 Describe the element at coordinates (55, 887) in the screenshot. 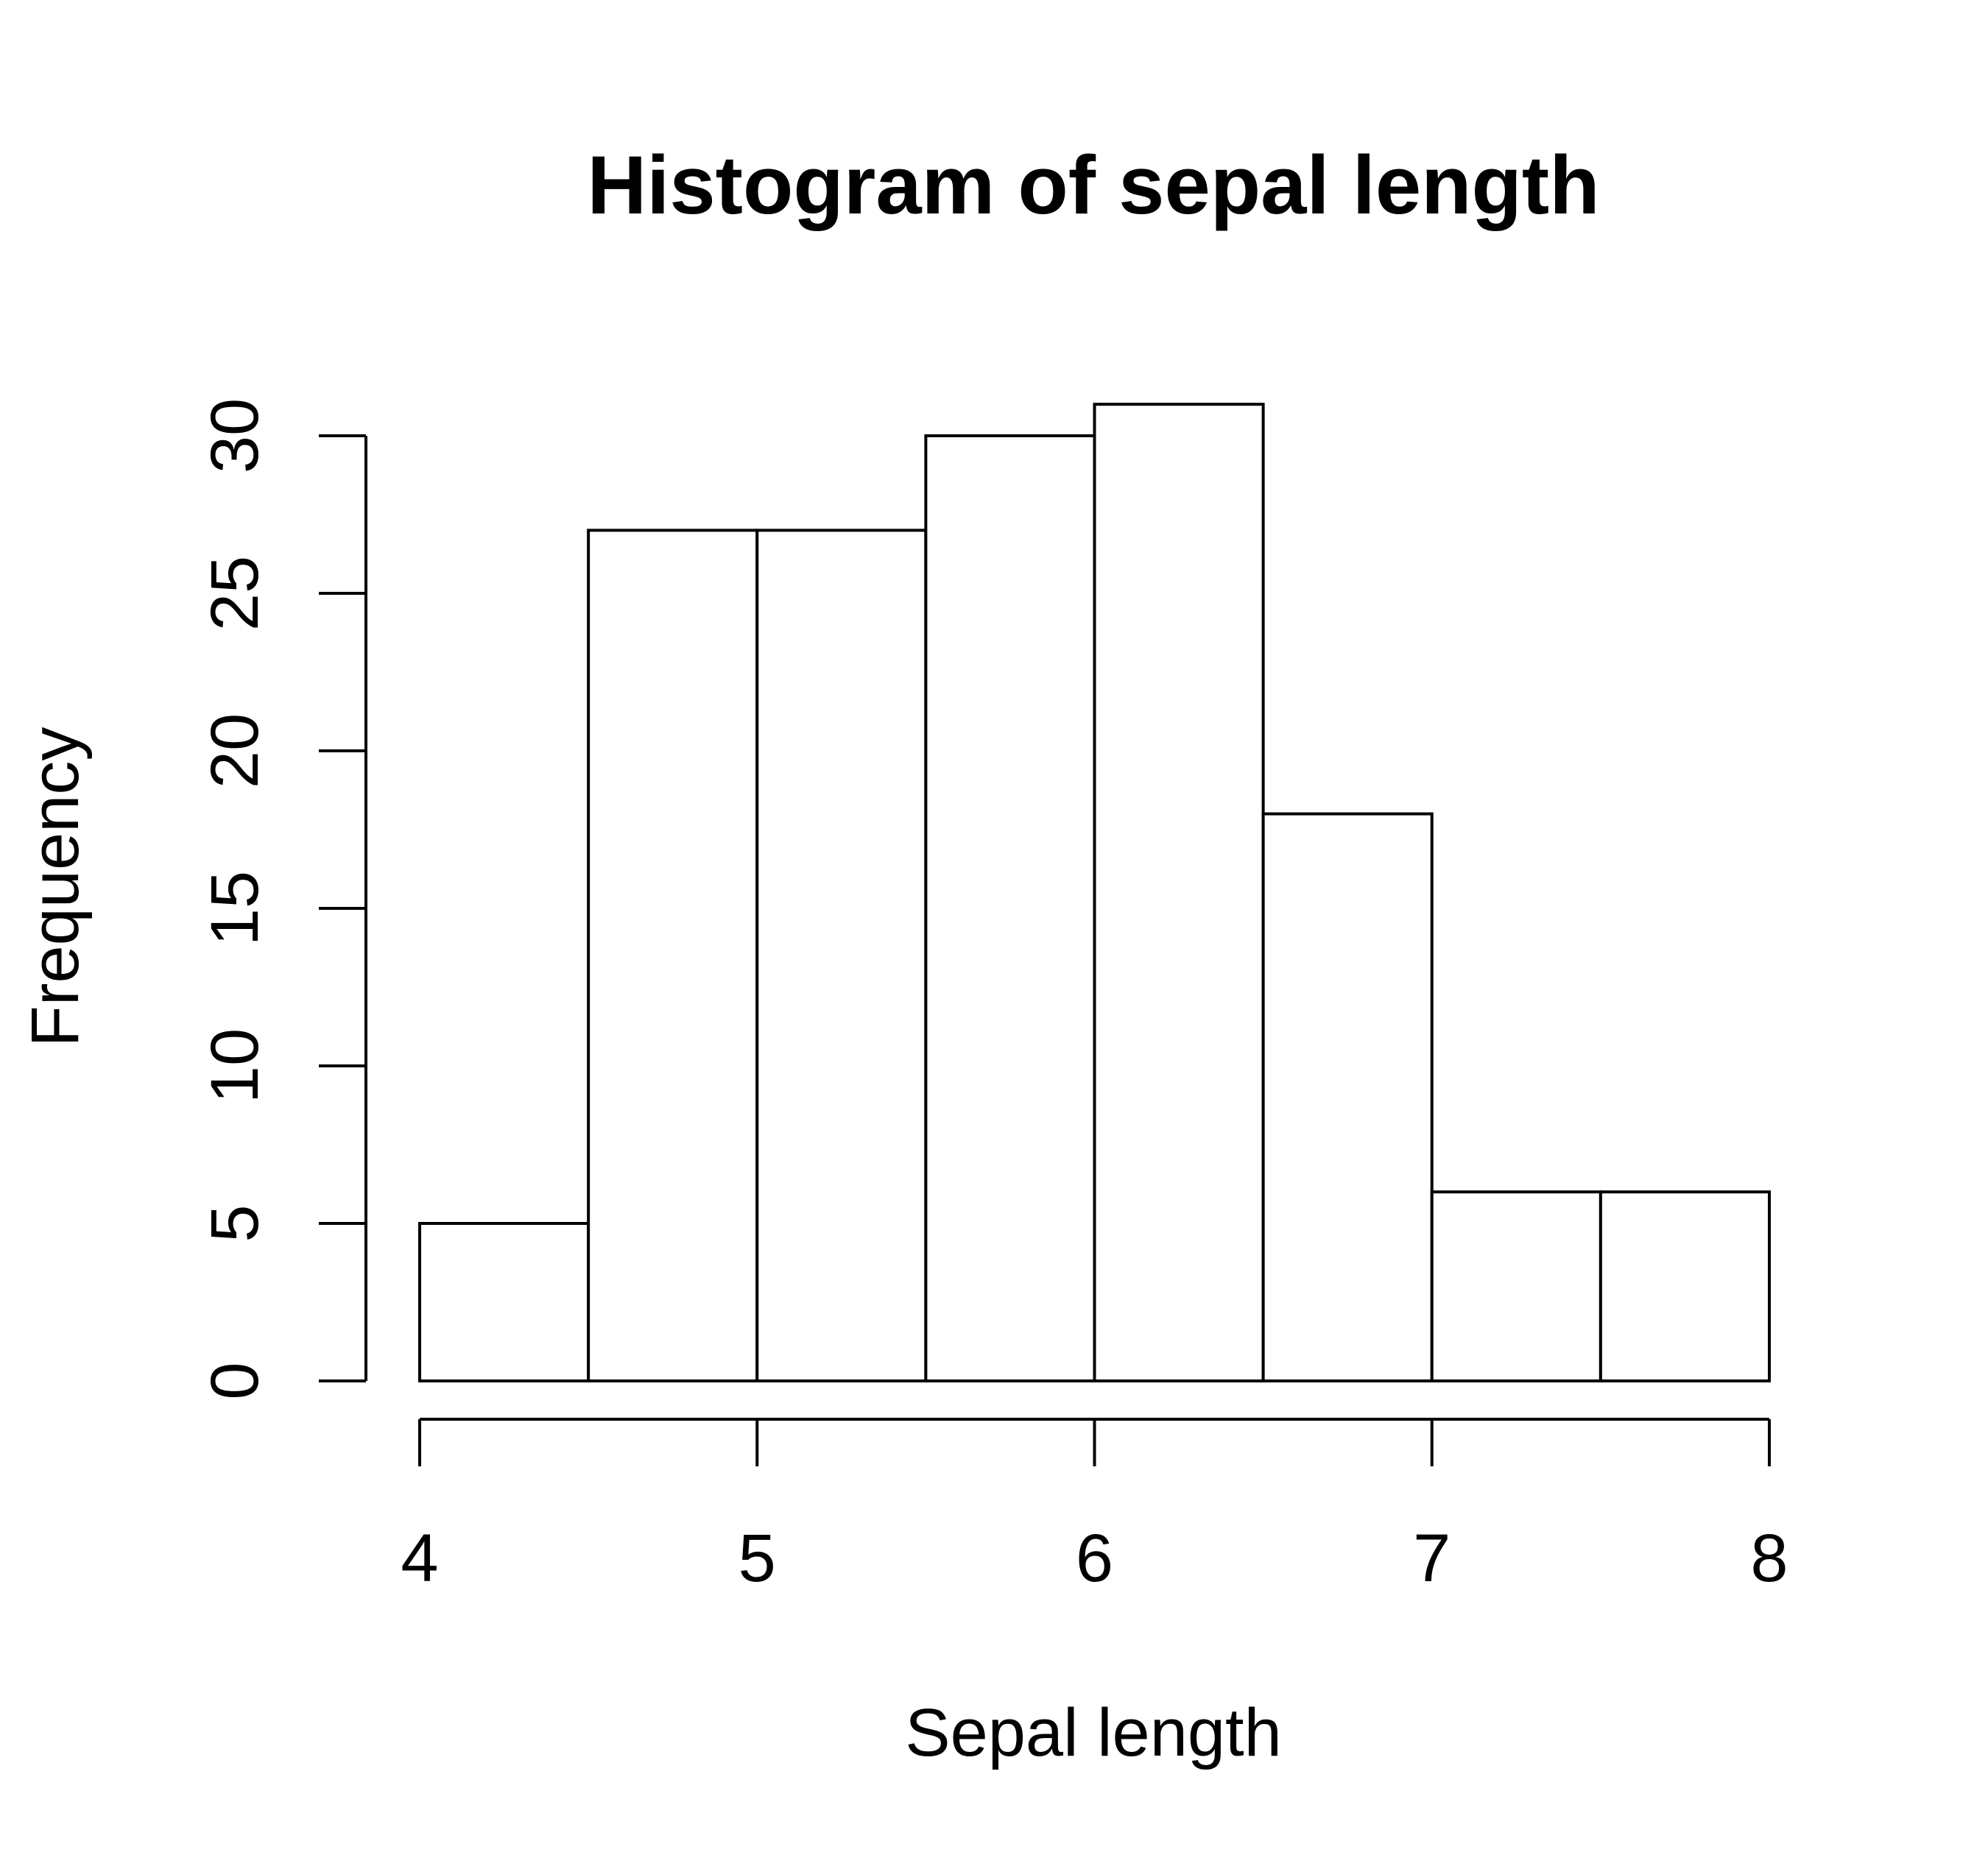

I see `y-axis-label: Frequency` at that location.